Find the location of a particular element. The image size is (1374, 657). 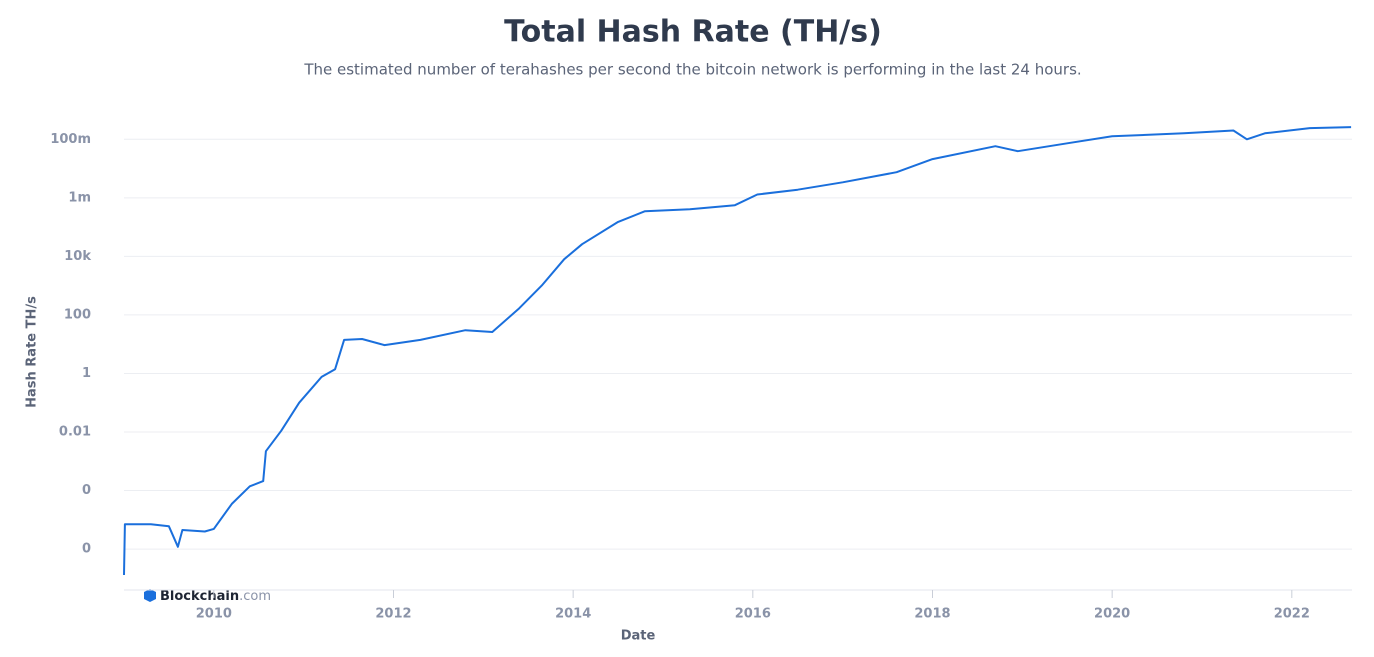

x-axis-label: Date is located at coordinates (638, 636).